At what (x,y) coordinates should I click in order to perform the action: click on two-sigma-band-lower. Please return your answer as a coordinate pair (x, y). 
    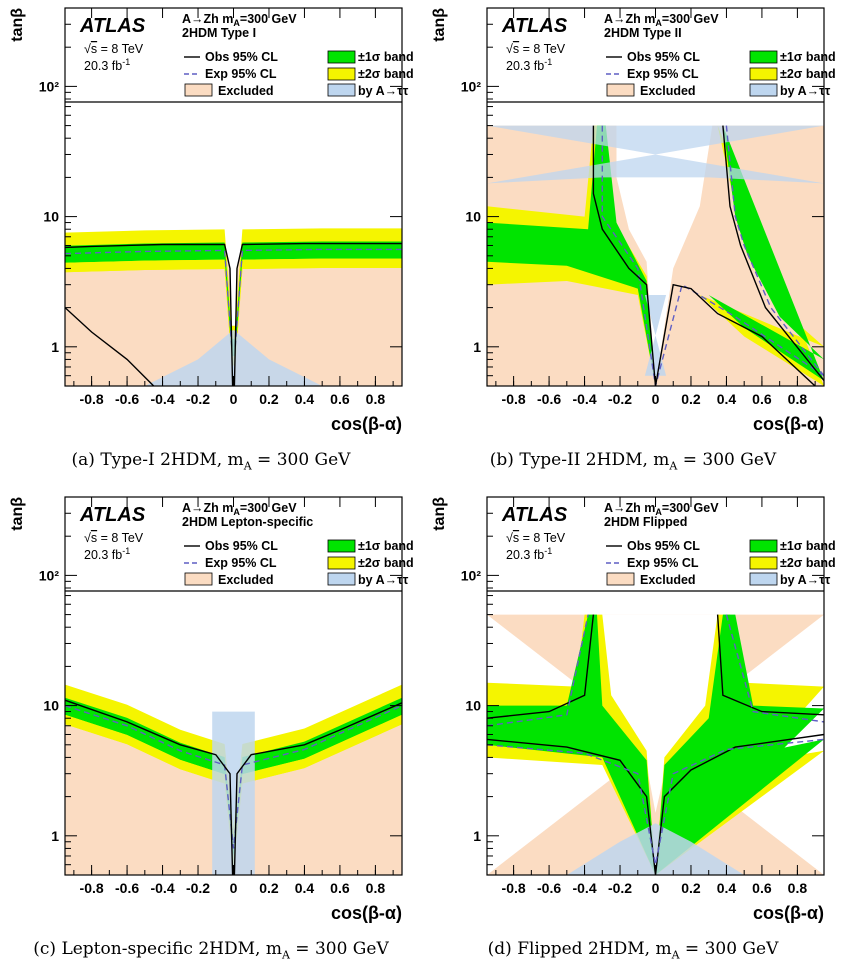
    Looking at the image, I should click on (233, 312).